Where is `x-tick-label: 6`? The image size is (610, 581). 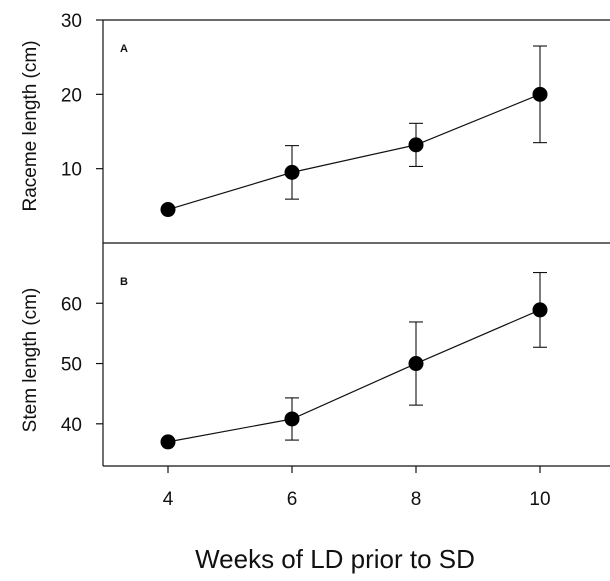
x-tick-label: 6 is located at coordinates (292, 499).